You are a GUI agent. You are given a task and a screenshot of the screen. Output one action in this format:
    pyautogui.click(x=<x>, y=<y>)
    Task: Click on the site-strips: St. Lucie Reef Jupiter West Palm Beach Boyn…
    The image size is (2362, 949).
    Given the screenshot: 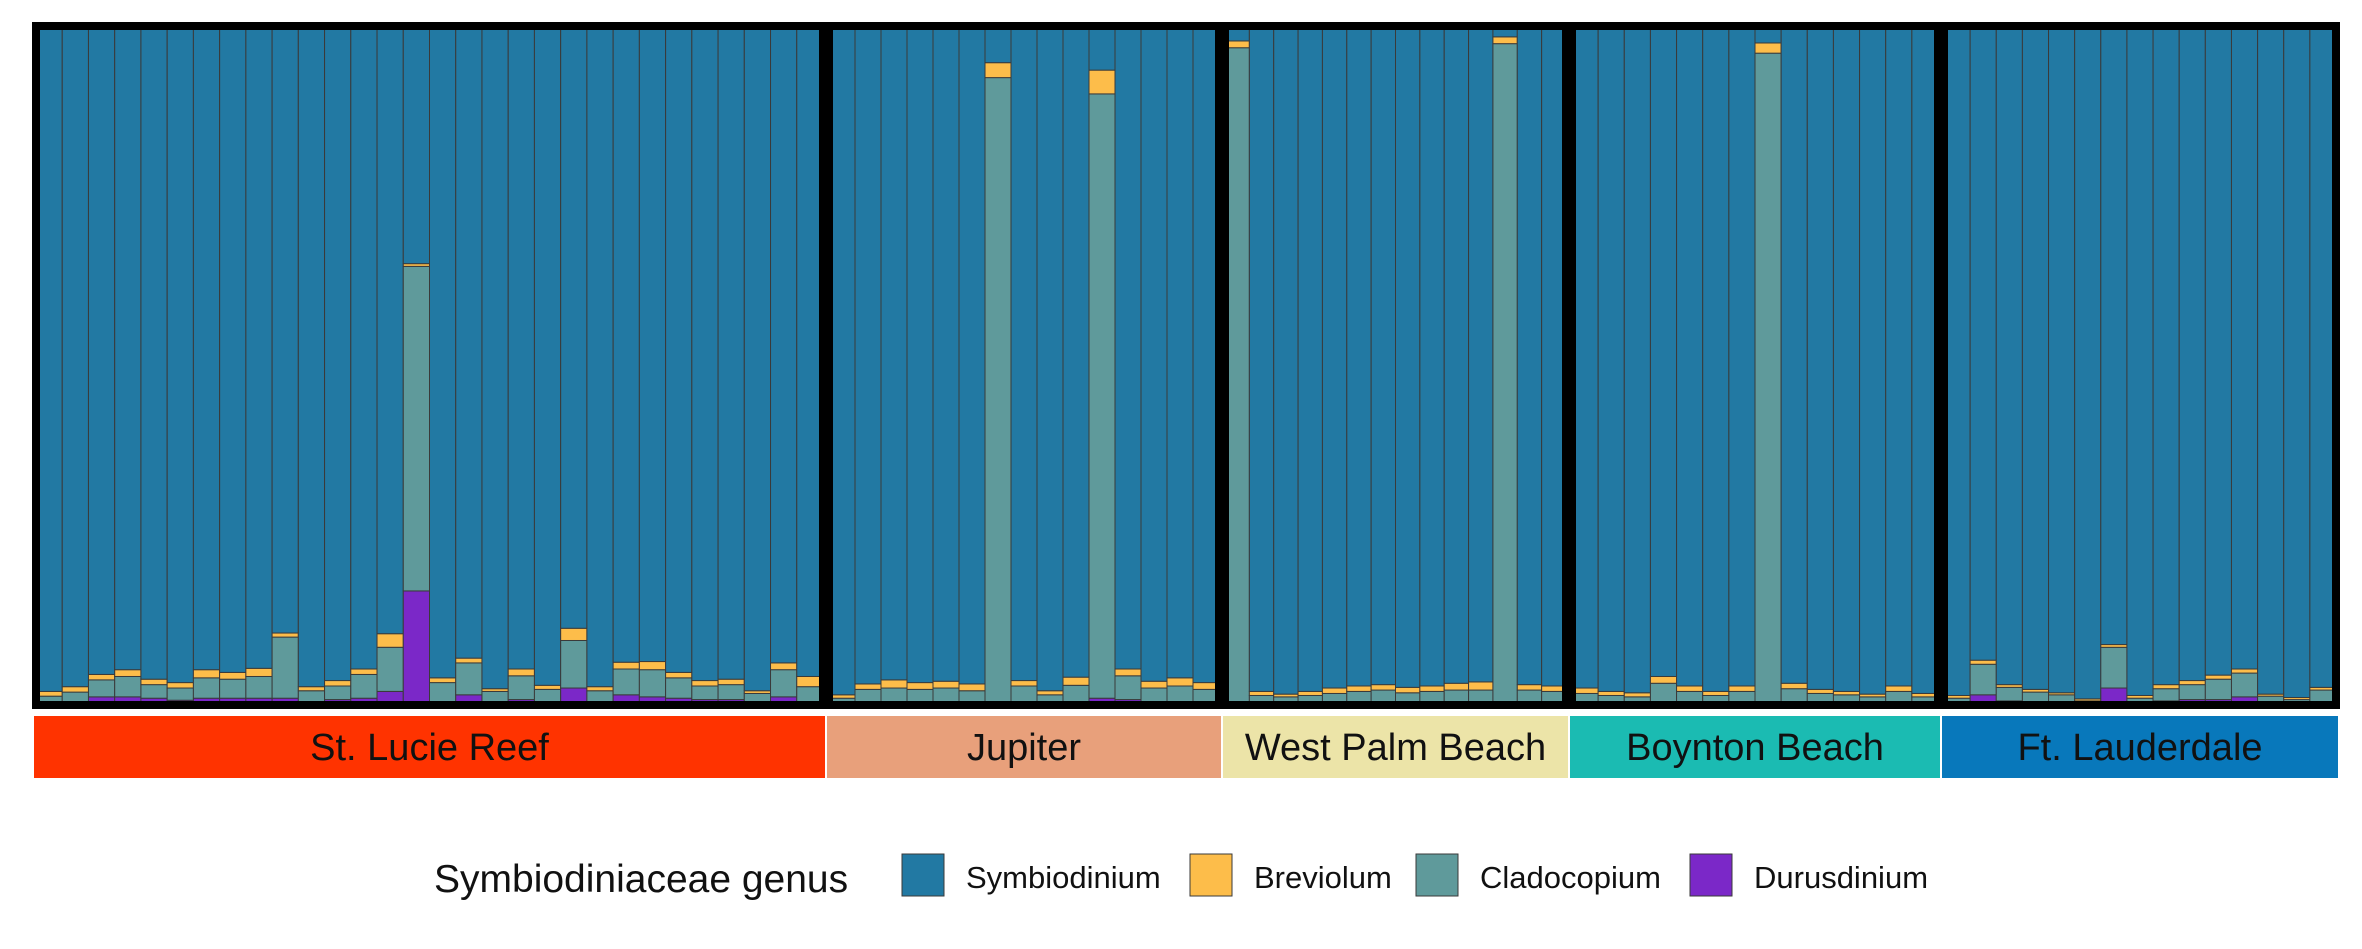 What is the action you would take?
    pyautogui.click(x=1186, y=747)
    